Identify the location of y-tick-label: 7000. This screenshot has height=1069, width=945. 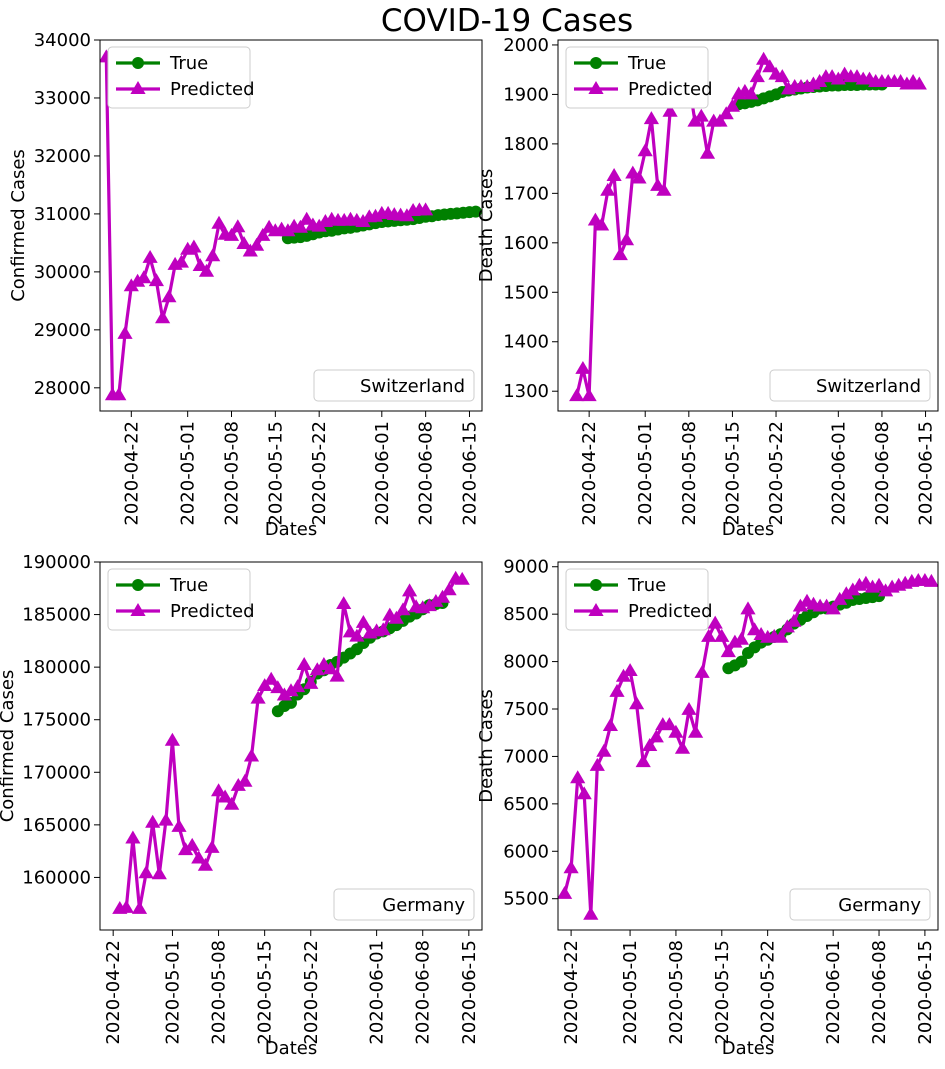
(526, 756).